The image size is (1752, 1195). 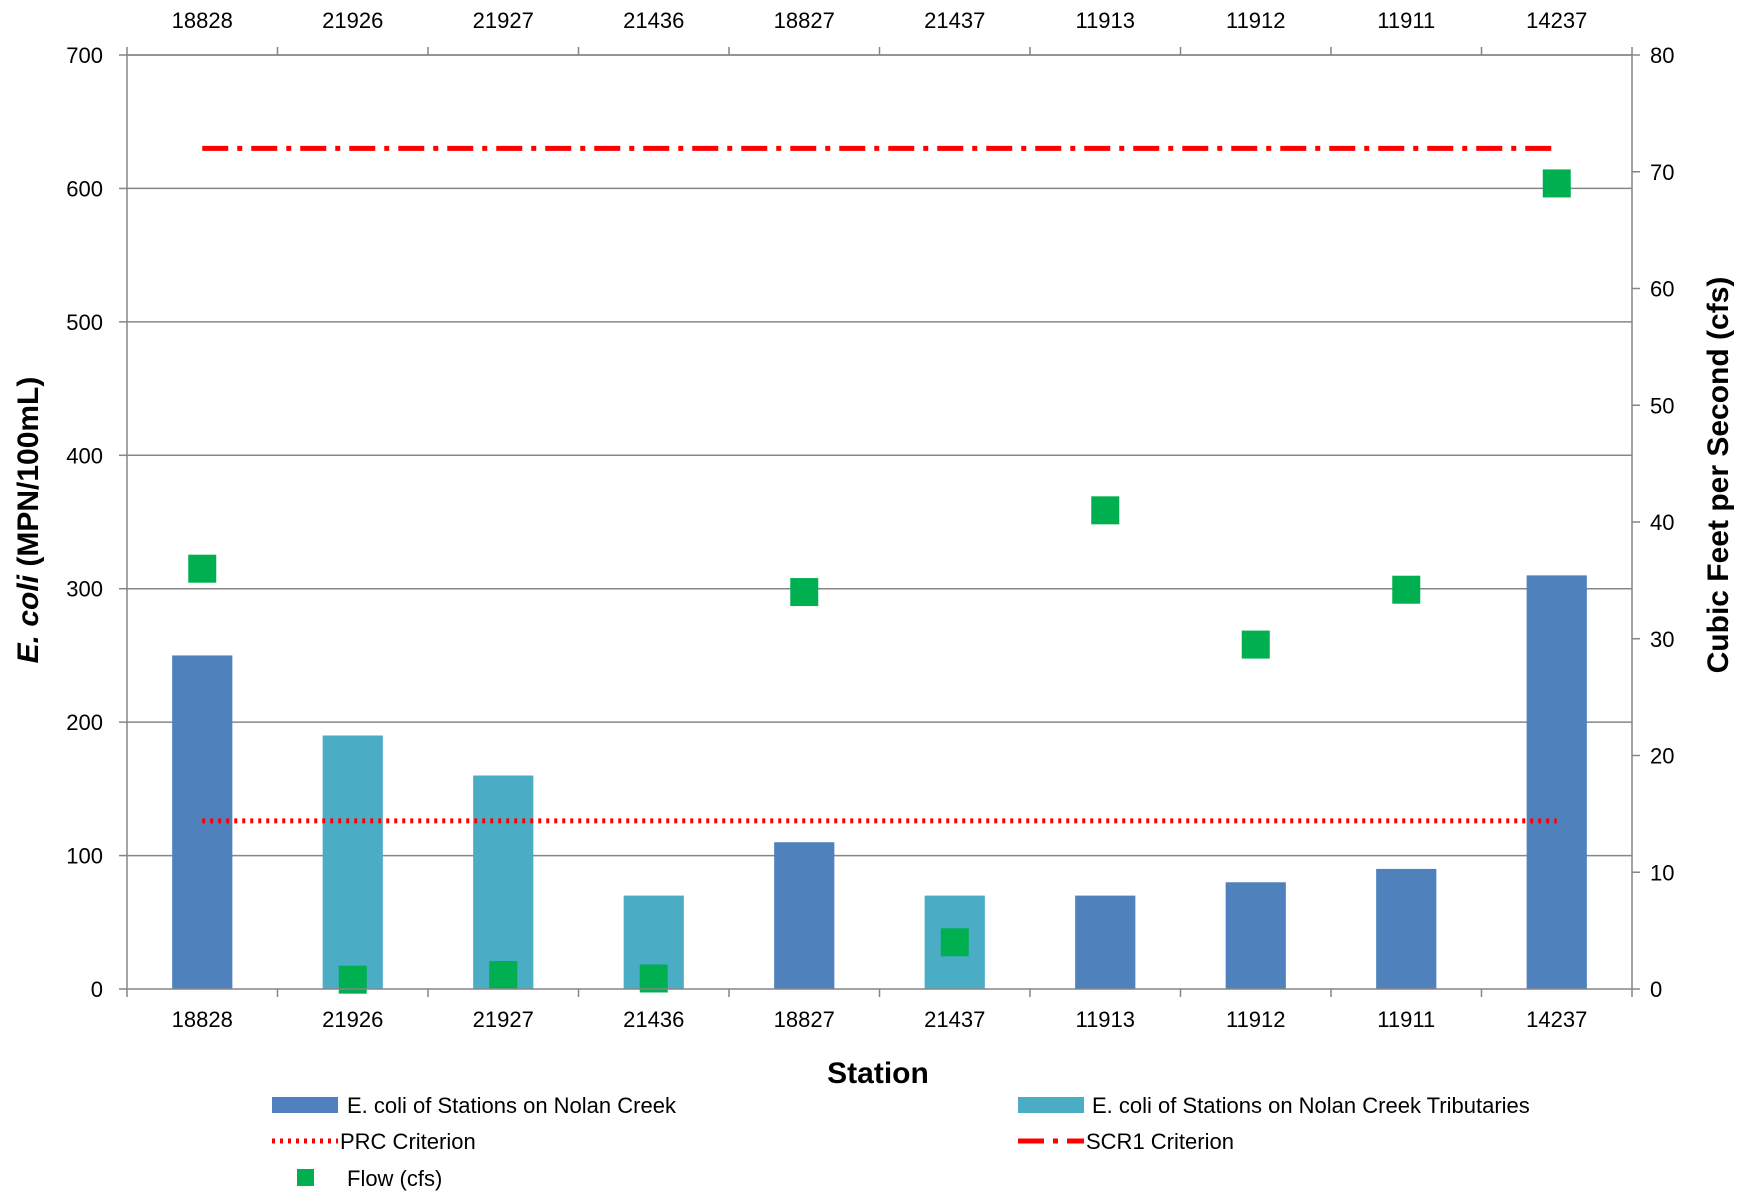 What do you see at coordinates (1406, 1019) in the screenshot?
I see `x-tick-label: 11911` at bounding box center [1406, 1019].